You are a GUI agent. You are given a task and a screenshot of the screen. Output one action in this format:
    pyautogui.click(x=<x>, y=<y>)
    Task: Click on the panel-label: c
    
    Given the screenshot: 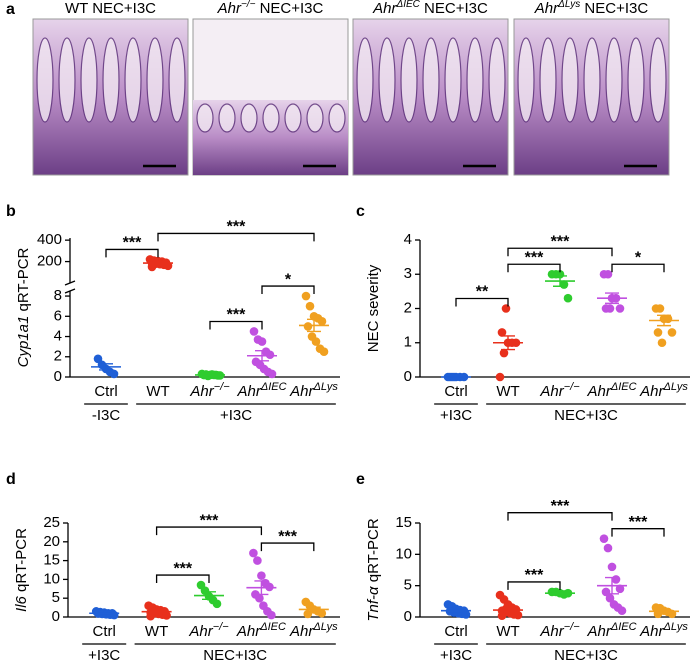 What is the action you would take?
    pyautogui.click(x=360, y=211)
    